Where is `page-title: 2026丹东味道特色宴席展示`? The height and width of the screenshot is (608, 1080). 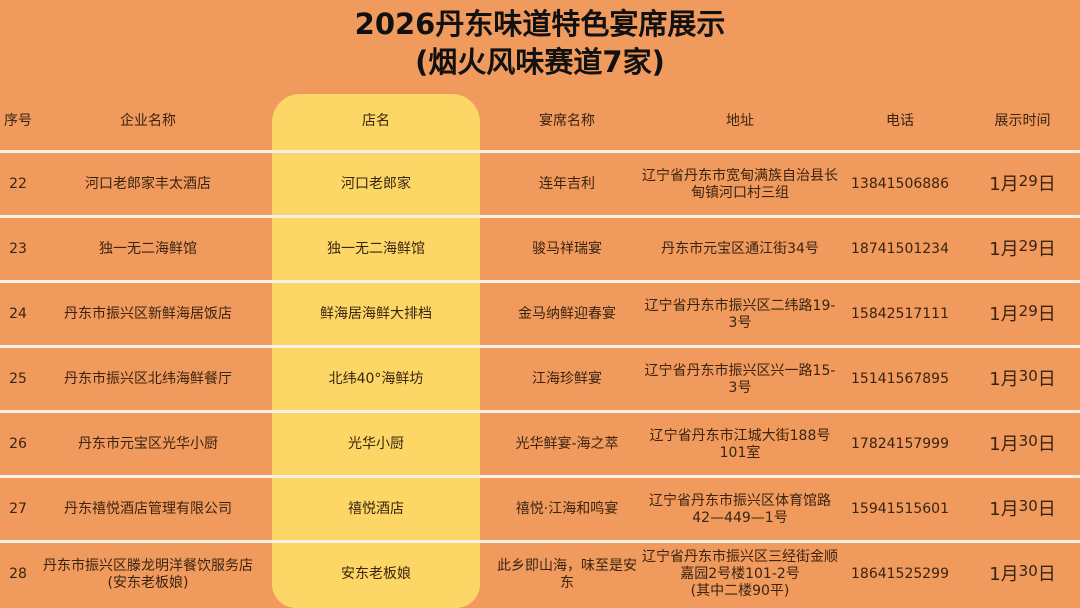
page-title: 2026丹东味道特色宴席展示 is located at coordinates (540, 24).